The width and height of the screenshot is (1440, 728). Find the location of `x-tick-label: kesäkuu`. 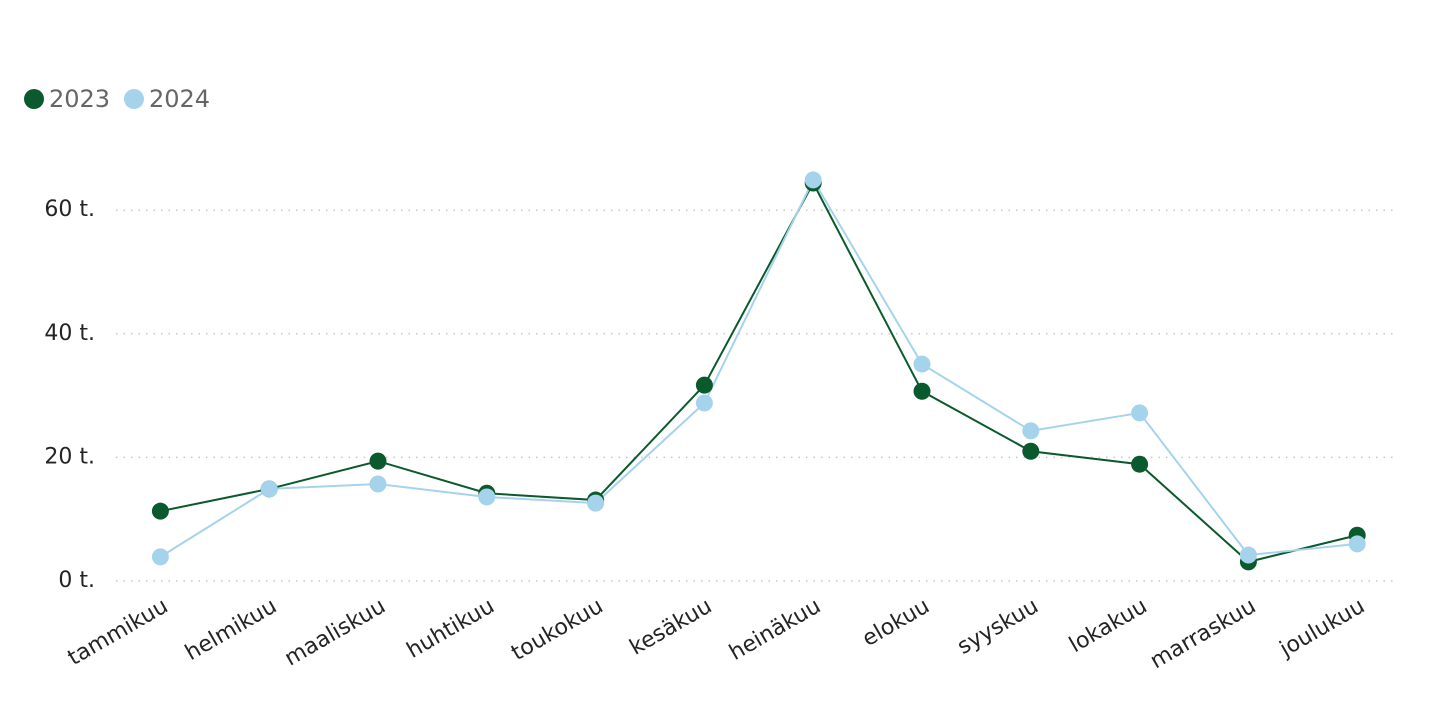

x-tick-label: kesäkuu is located at coordinates (671, 627).